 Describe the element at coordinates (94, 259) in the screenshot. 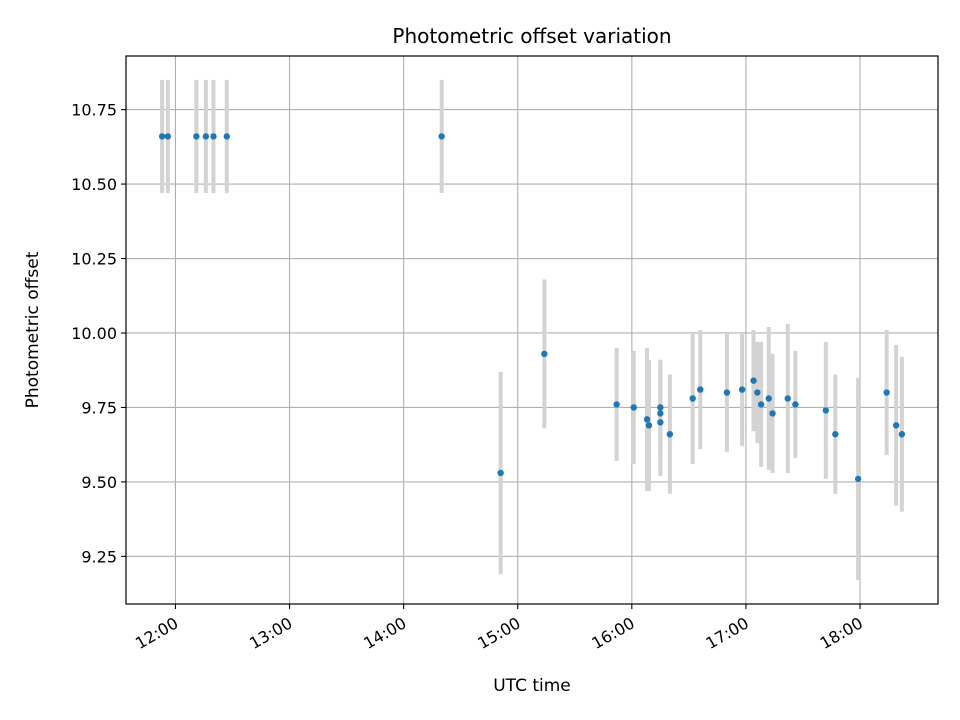

I see `y-tick-label: 10.25` at that location.